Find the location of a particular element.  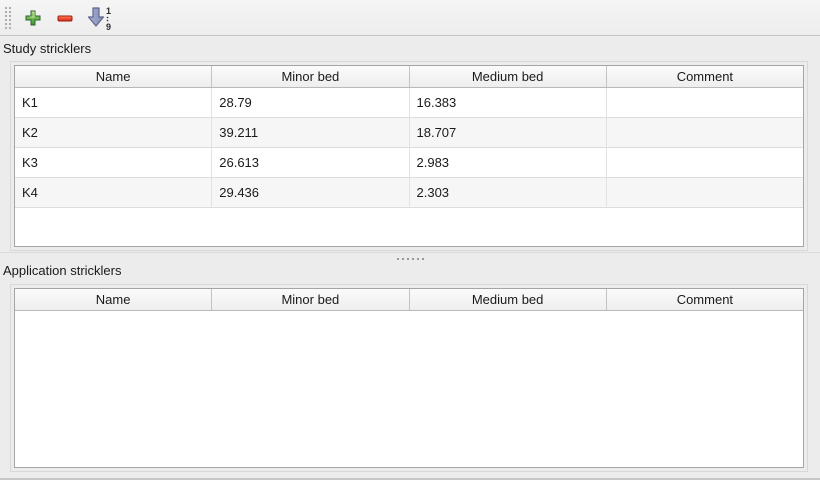

add-row-button is located at coordinates (33, 18).